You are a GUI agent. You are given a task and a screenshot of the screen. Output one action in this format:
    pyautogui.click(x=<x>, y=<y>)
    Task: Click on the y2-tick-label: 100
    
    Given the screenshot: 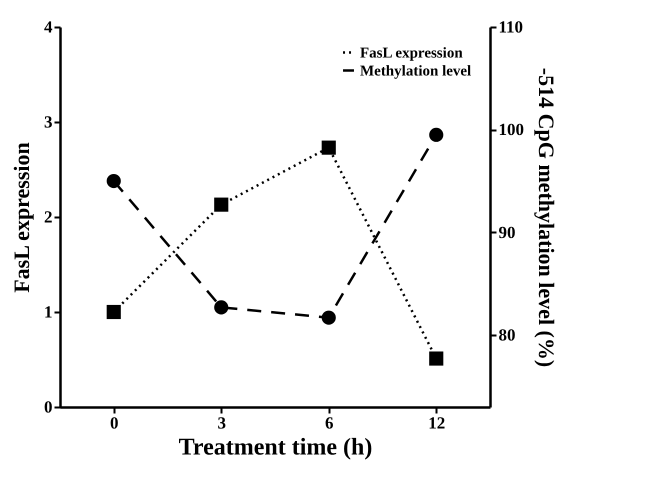 What is the action you would take?
    pyautogui.click(x=511, y=130)
    